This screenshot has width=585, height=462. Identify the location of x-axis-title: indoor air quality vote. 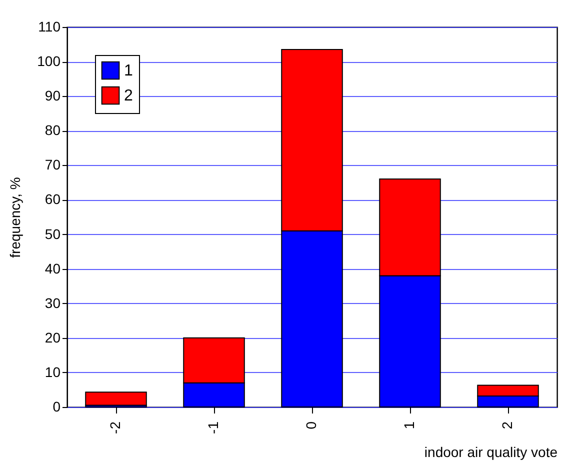
(491, 452).